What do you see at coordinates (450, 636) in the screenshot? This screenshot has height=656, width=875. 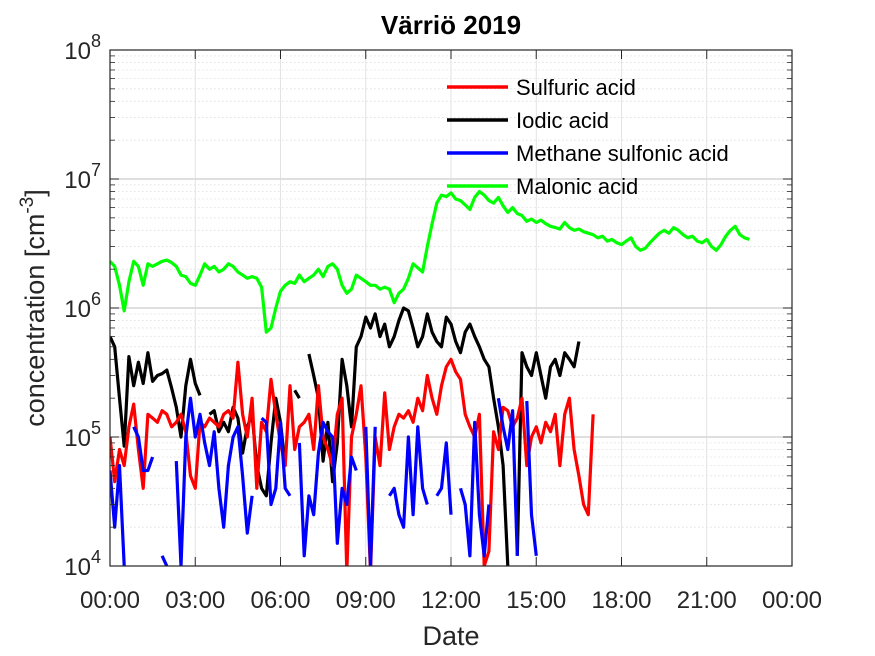 I see `x-axis-title: Date` at bounding box center [450, 636].